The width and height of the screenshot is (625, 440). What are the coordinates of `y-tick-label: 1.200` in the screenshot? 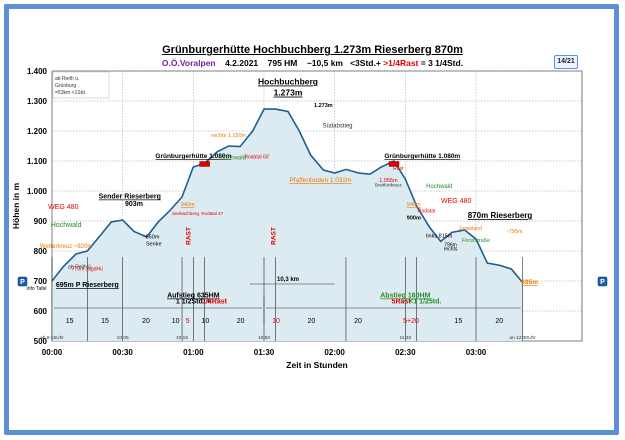 It's located at (37, 131).